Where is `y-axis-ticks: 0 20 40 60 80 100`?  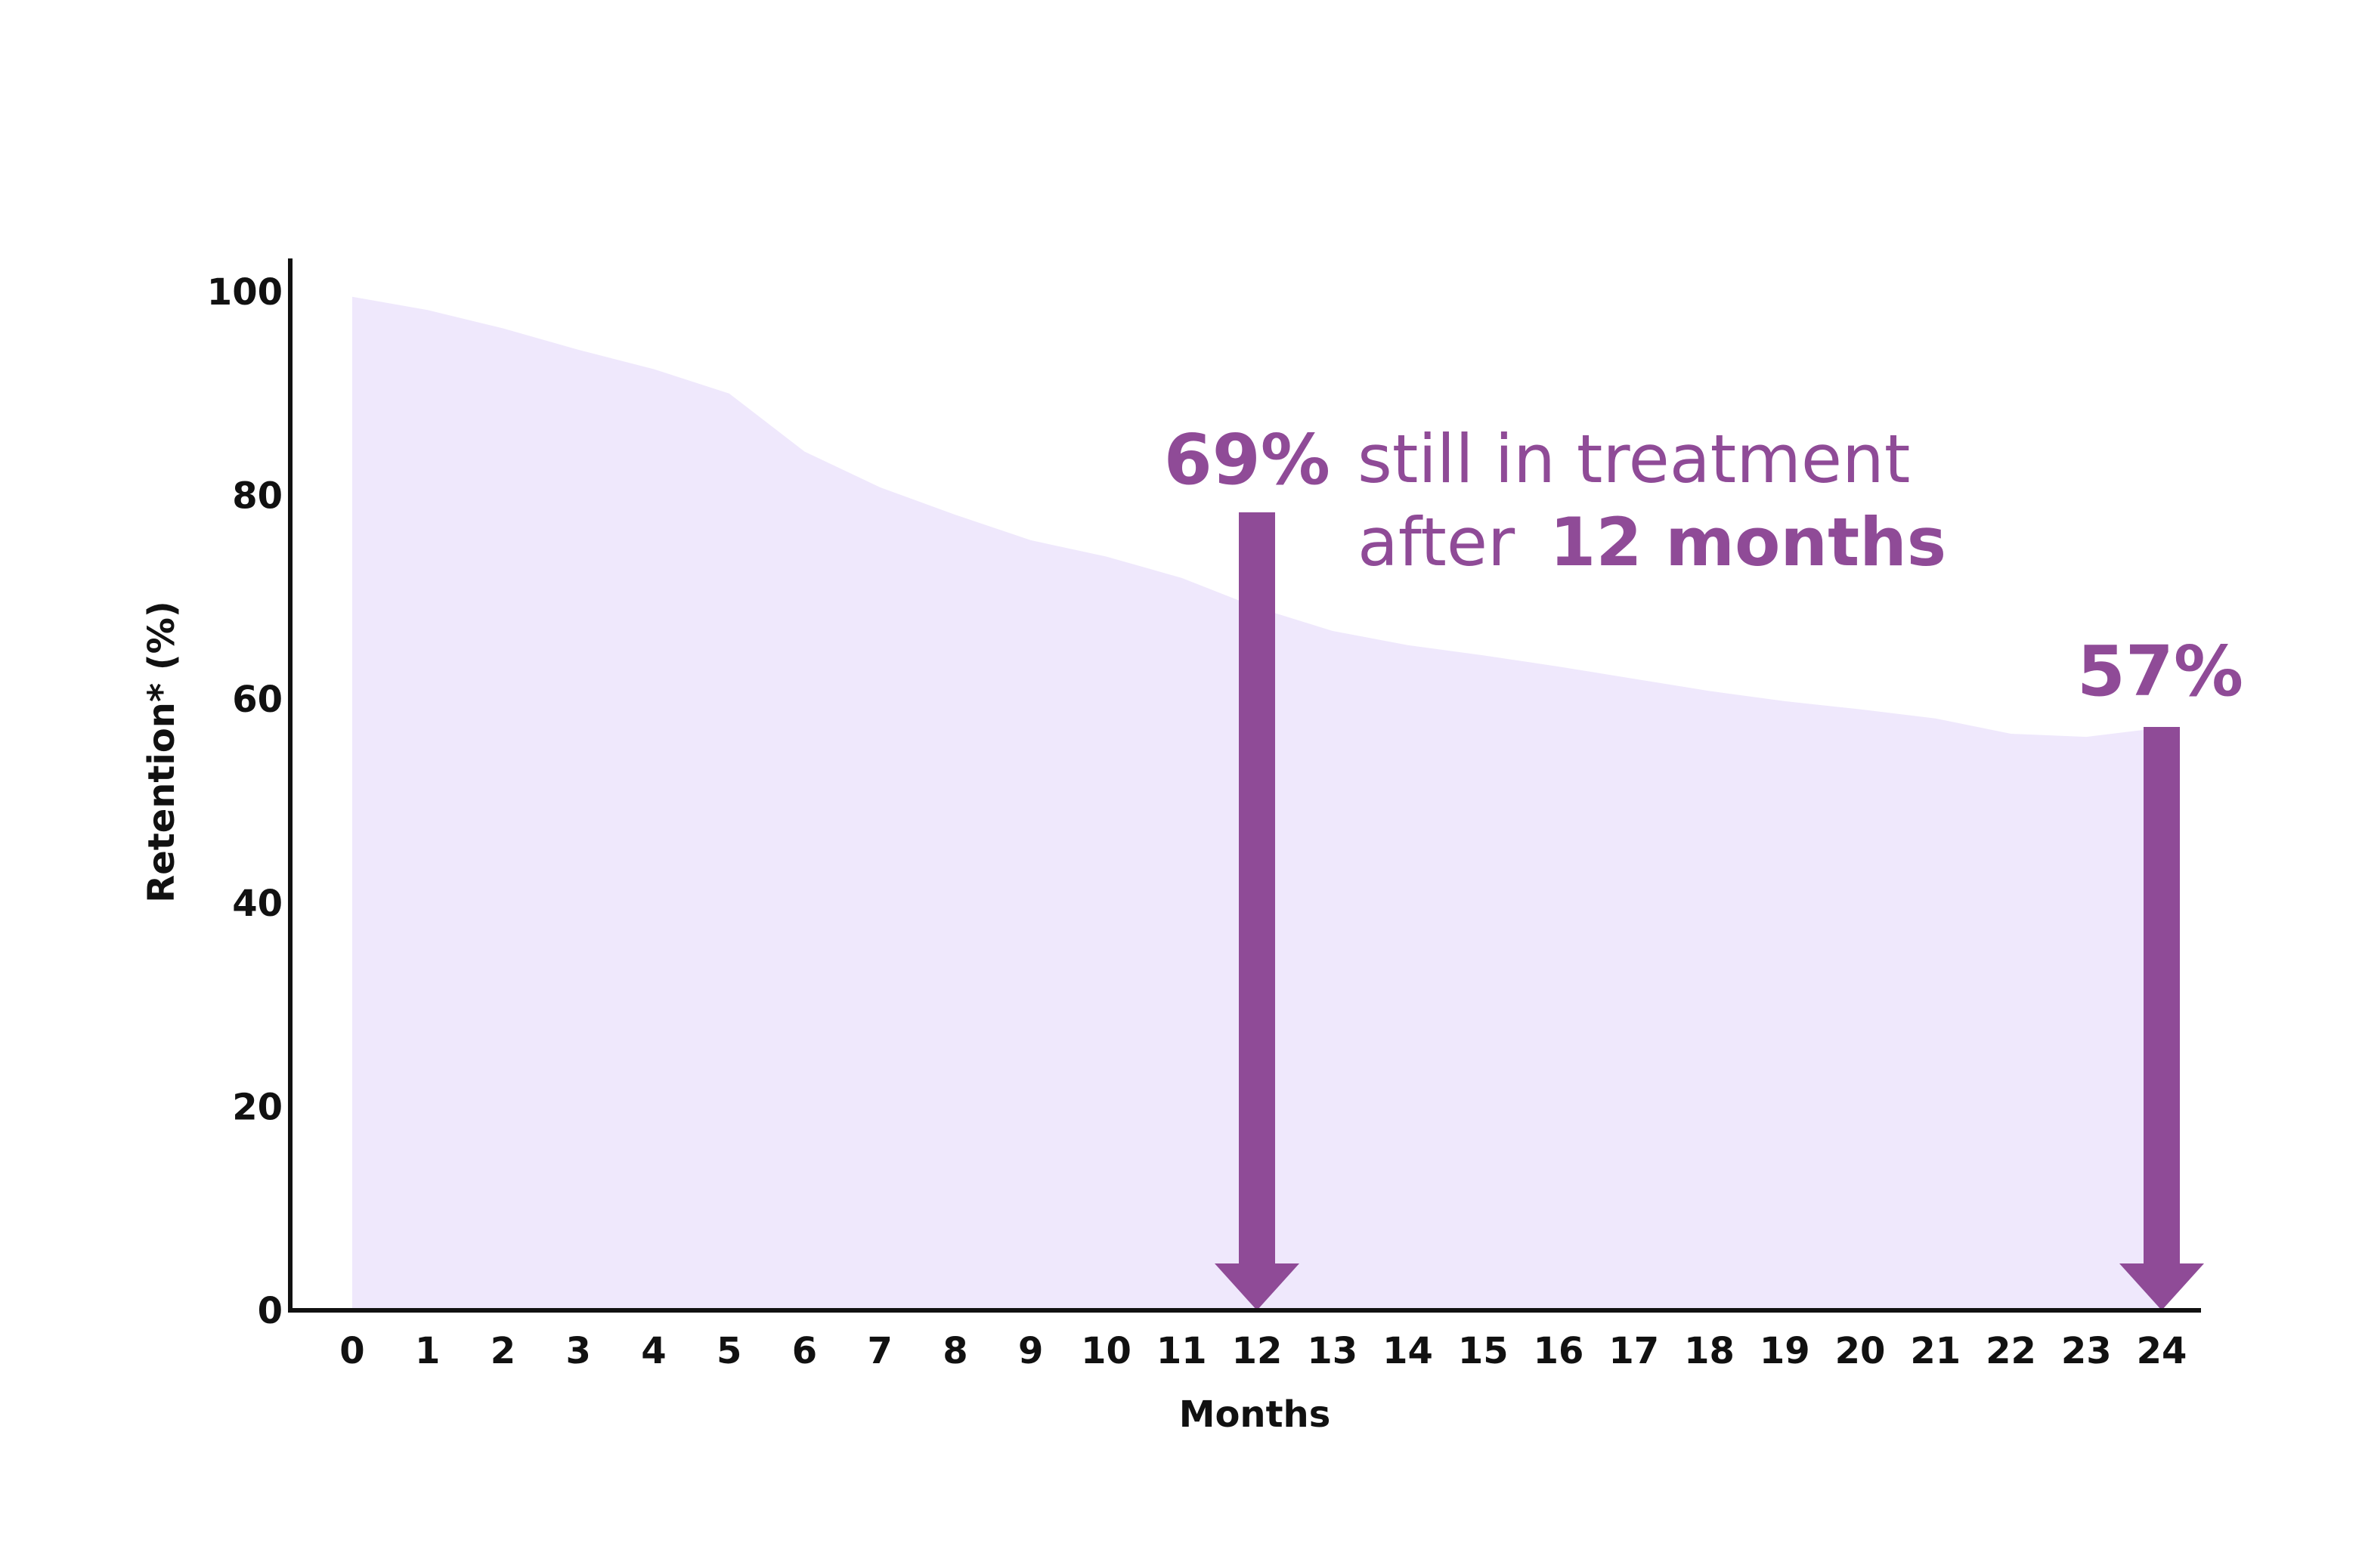
y-axis-ticks: 0 20 40 60 80 100 is located at coordinates (245, 801).